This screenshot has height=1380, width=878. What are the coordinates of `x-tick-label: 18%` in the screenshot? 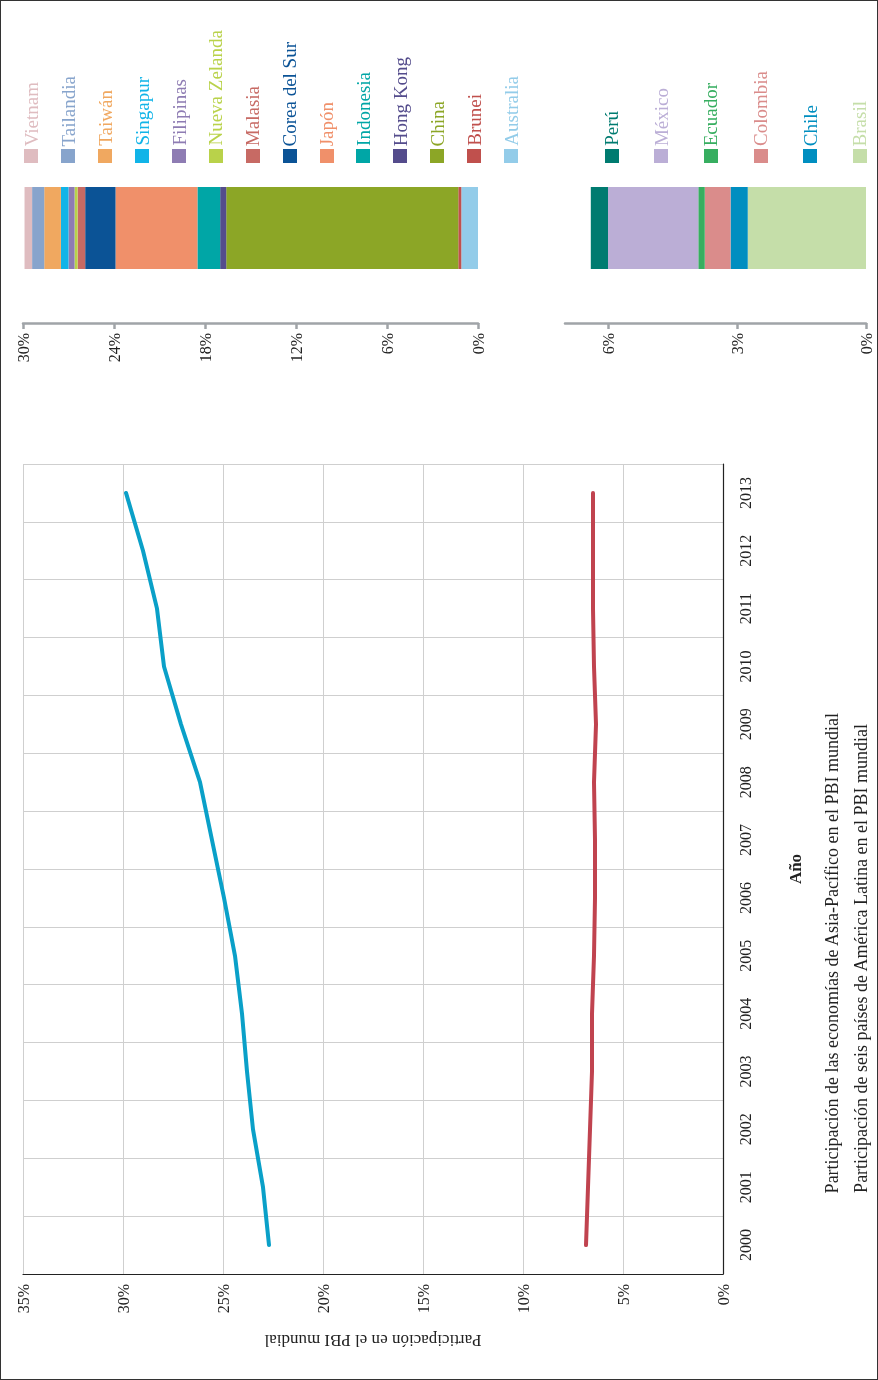 It's located at (205, 348).